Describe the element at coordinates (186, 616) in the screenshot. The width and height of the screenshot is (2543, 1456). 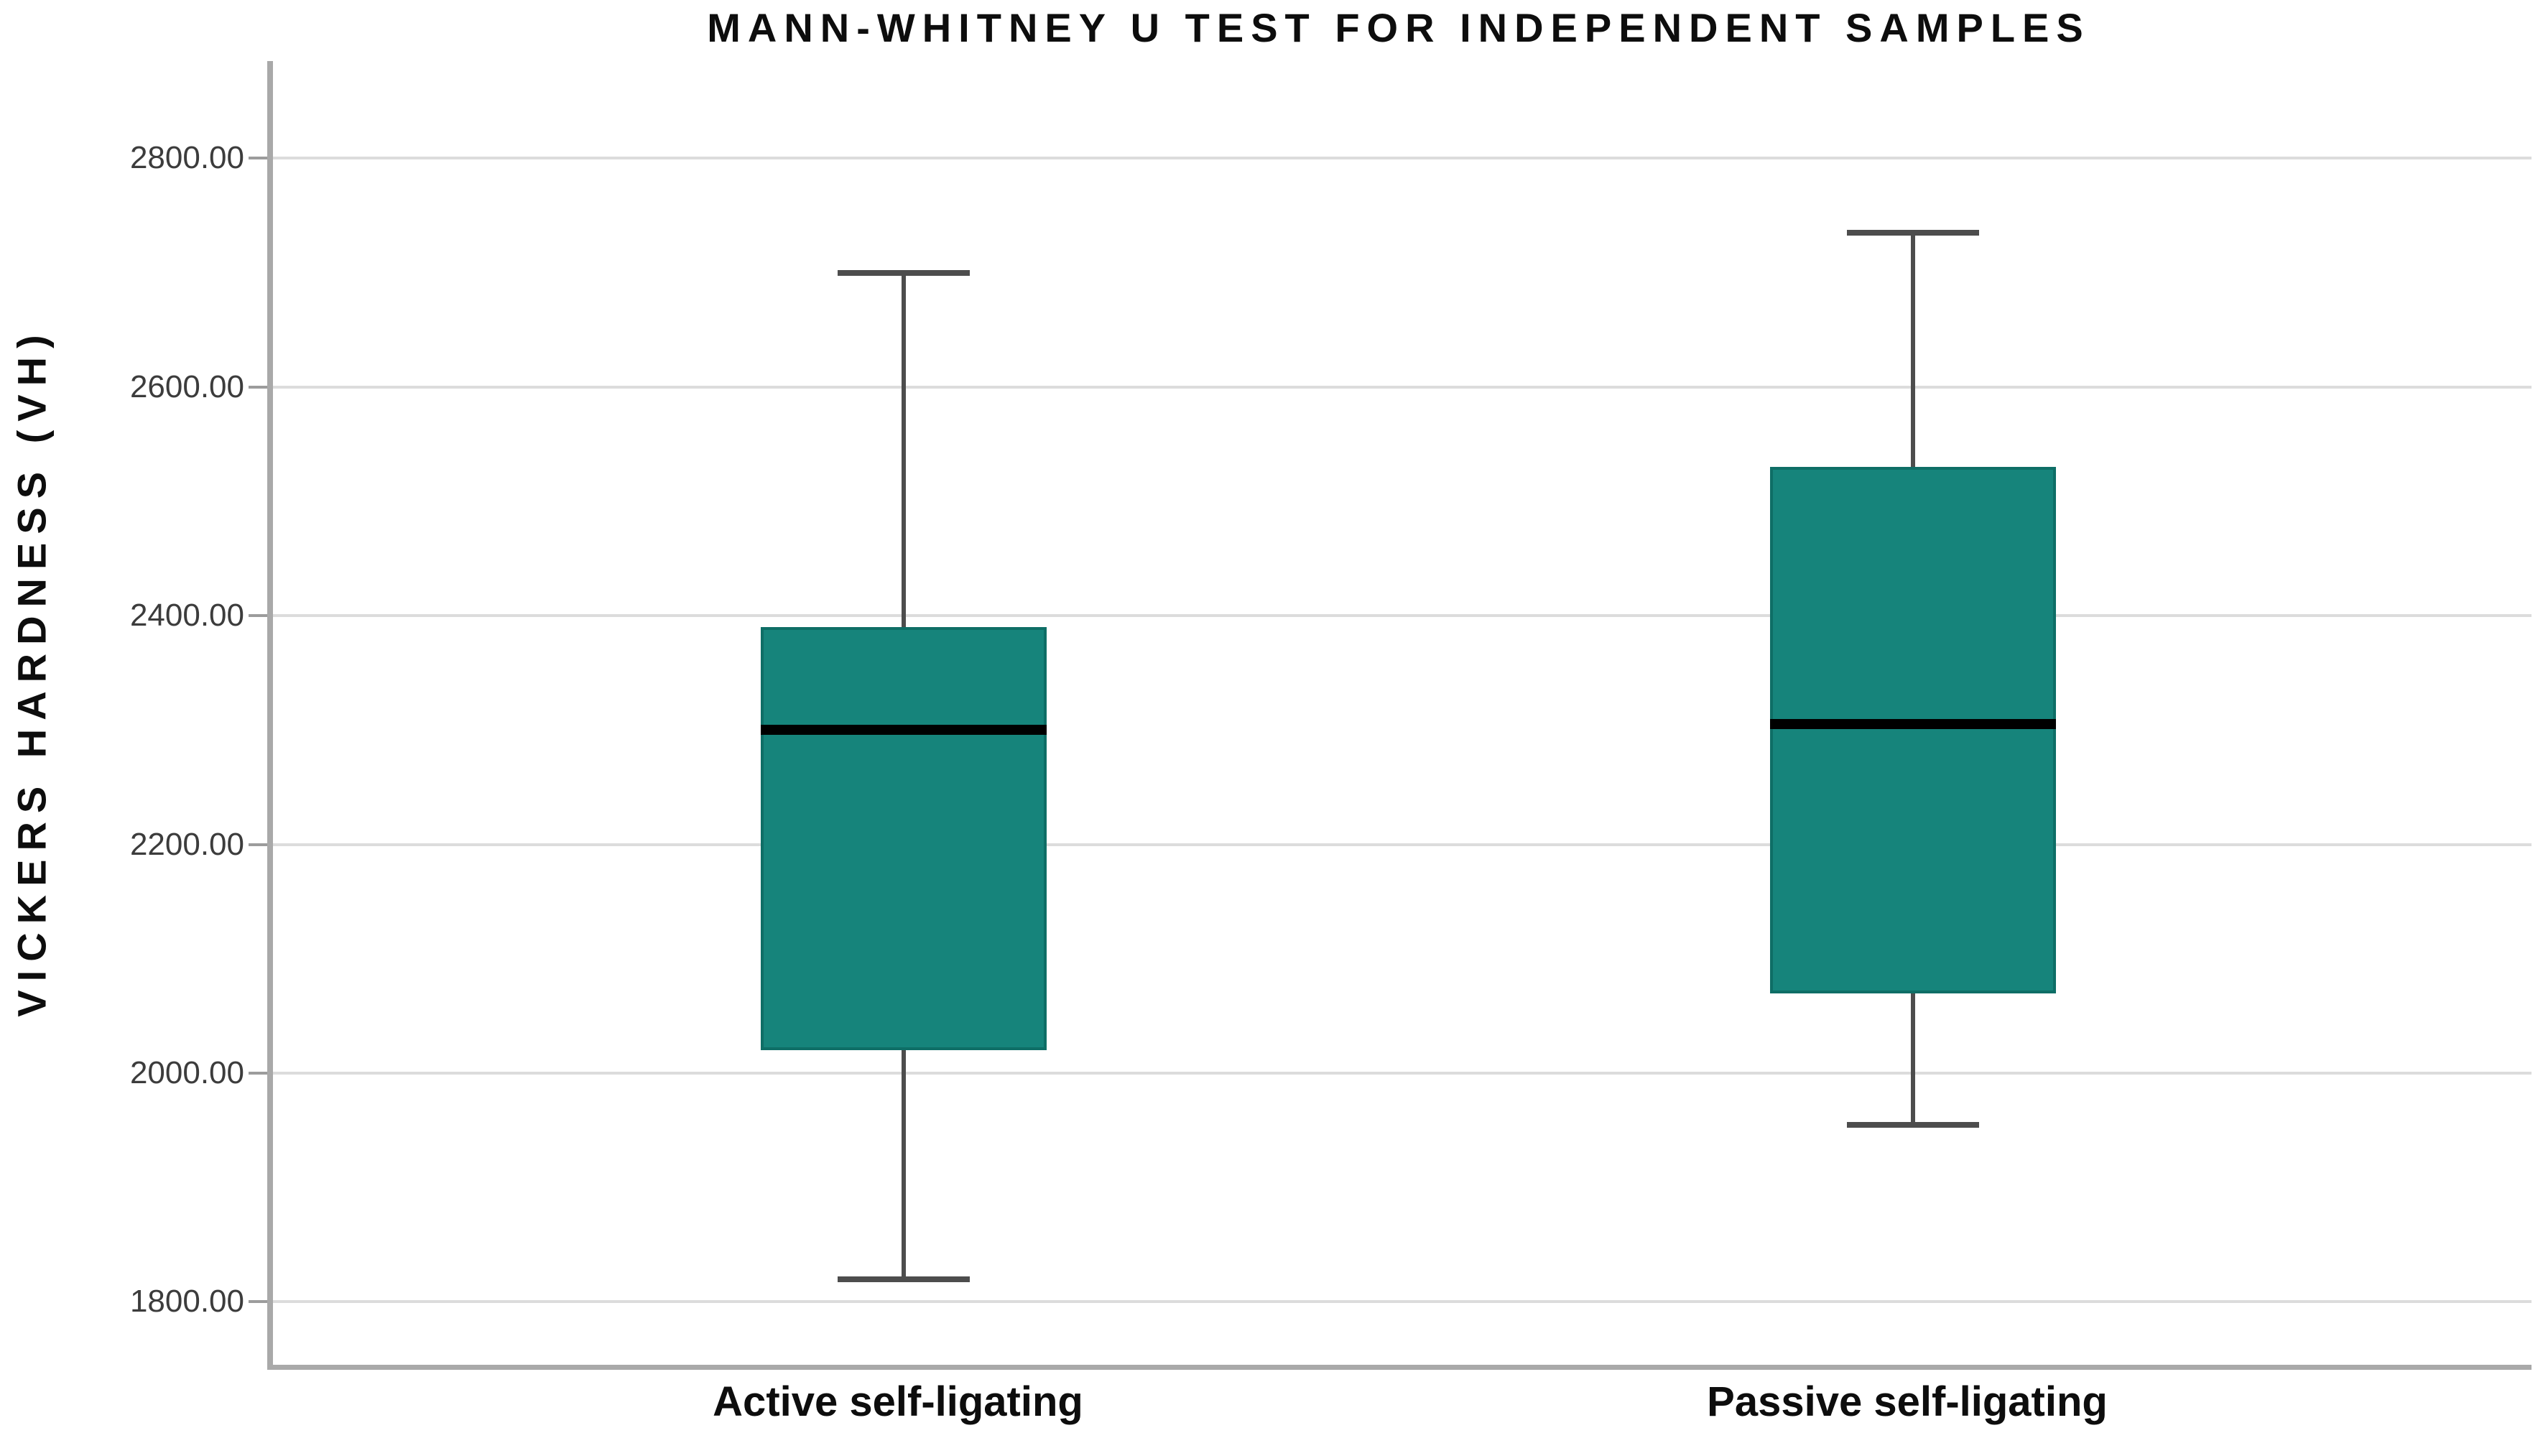
I see `y-tick-label-2400: 2400.00` at that location.